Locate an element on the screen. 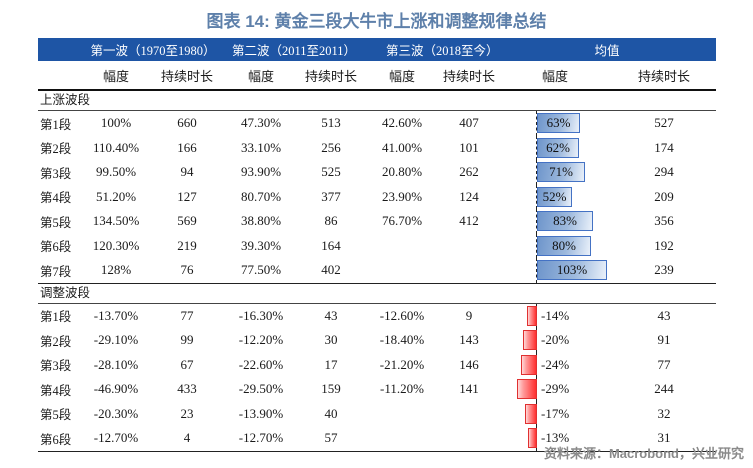  mean-amplitude-value: -14% is located at coordinates (555, 315).